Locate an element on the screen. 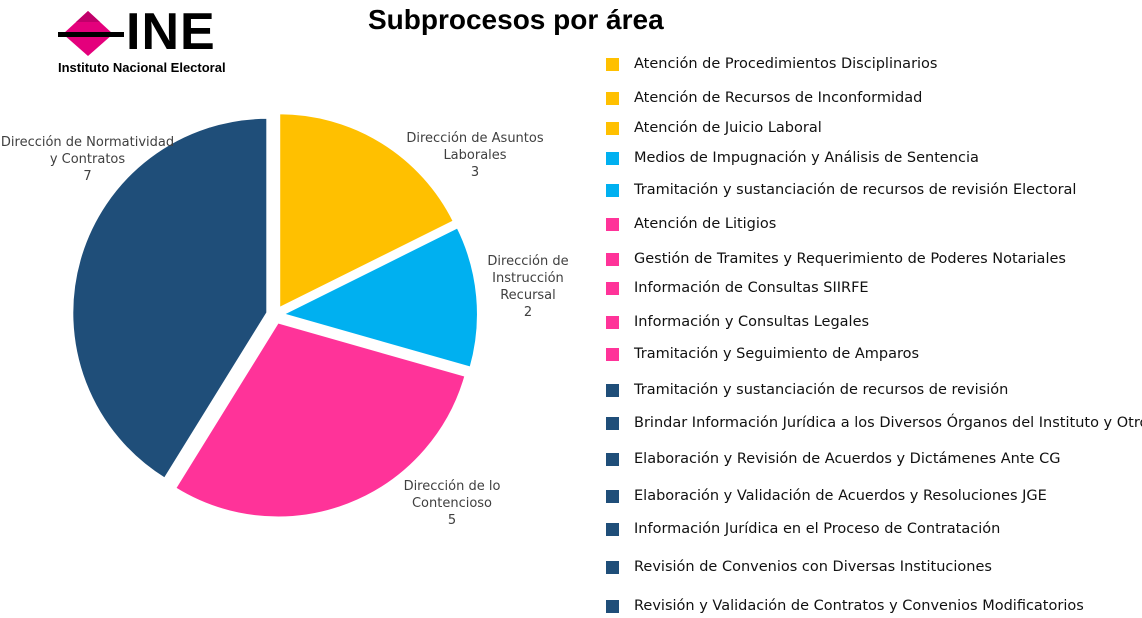 This screenshot has height=618, width=1142. legend-label: Atención de Juicio Laboral is located at coordinates (728, 128).